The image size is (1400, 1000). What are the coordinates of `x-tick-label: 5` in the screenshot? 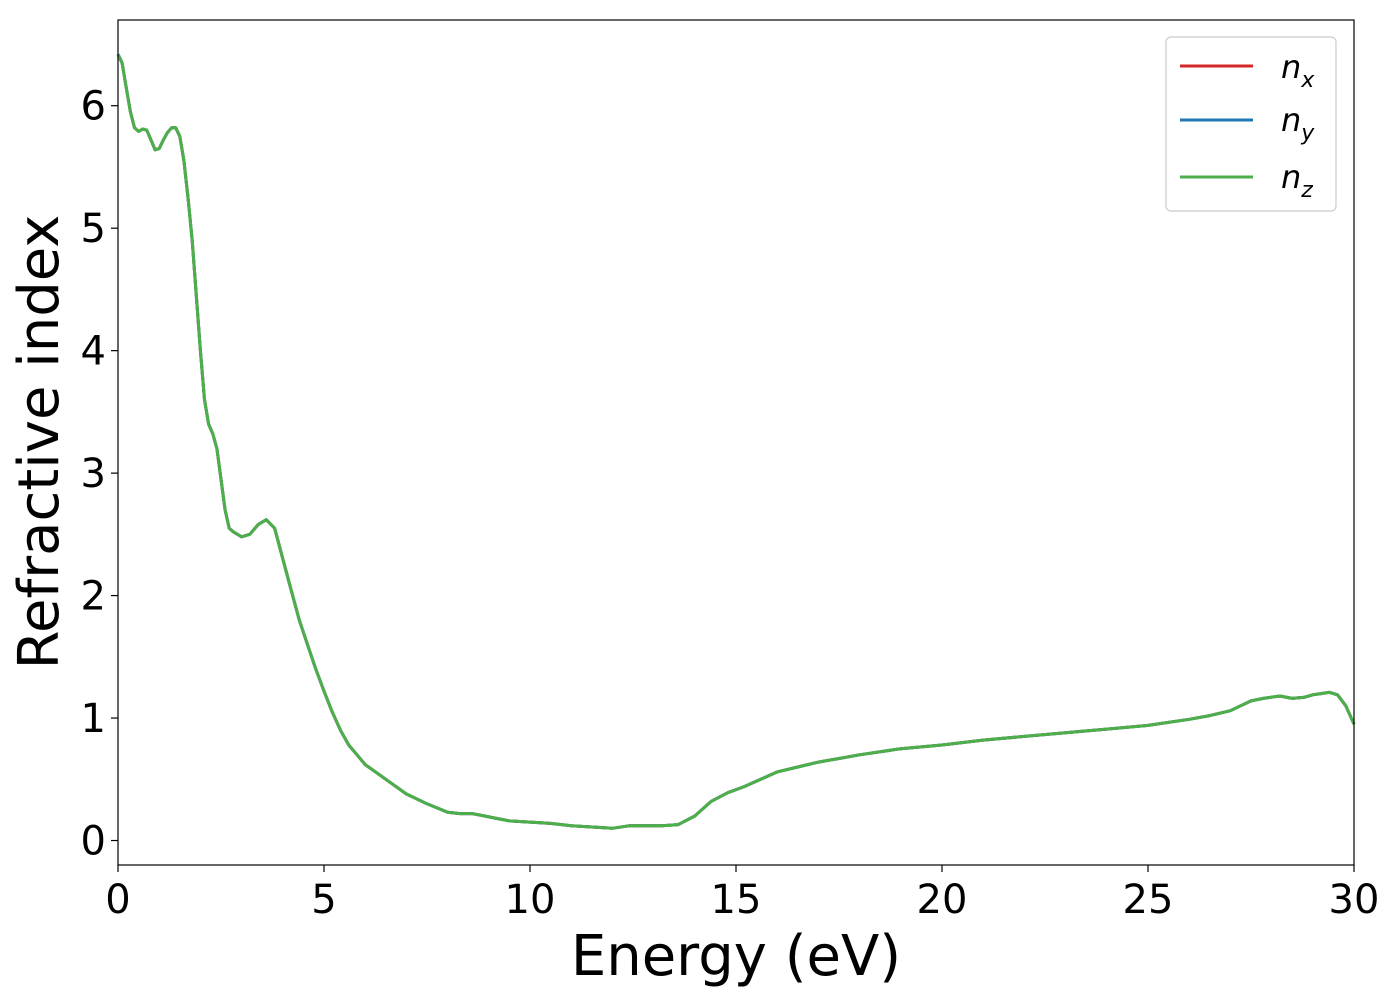 It's located at (323, 900).